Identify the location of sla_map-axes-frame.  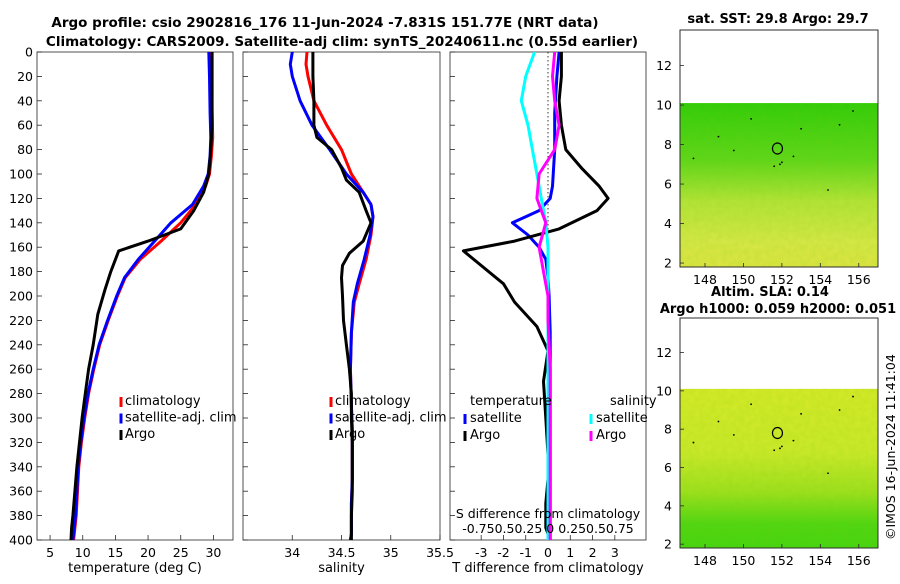
(779, 433).